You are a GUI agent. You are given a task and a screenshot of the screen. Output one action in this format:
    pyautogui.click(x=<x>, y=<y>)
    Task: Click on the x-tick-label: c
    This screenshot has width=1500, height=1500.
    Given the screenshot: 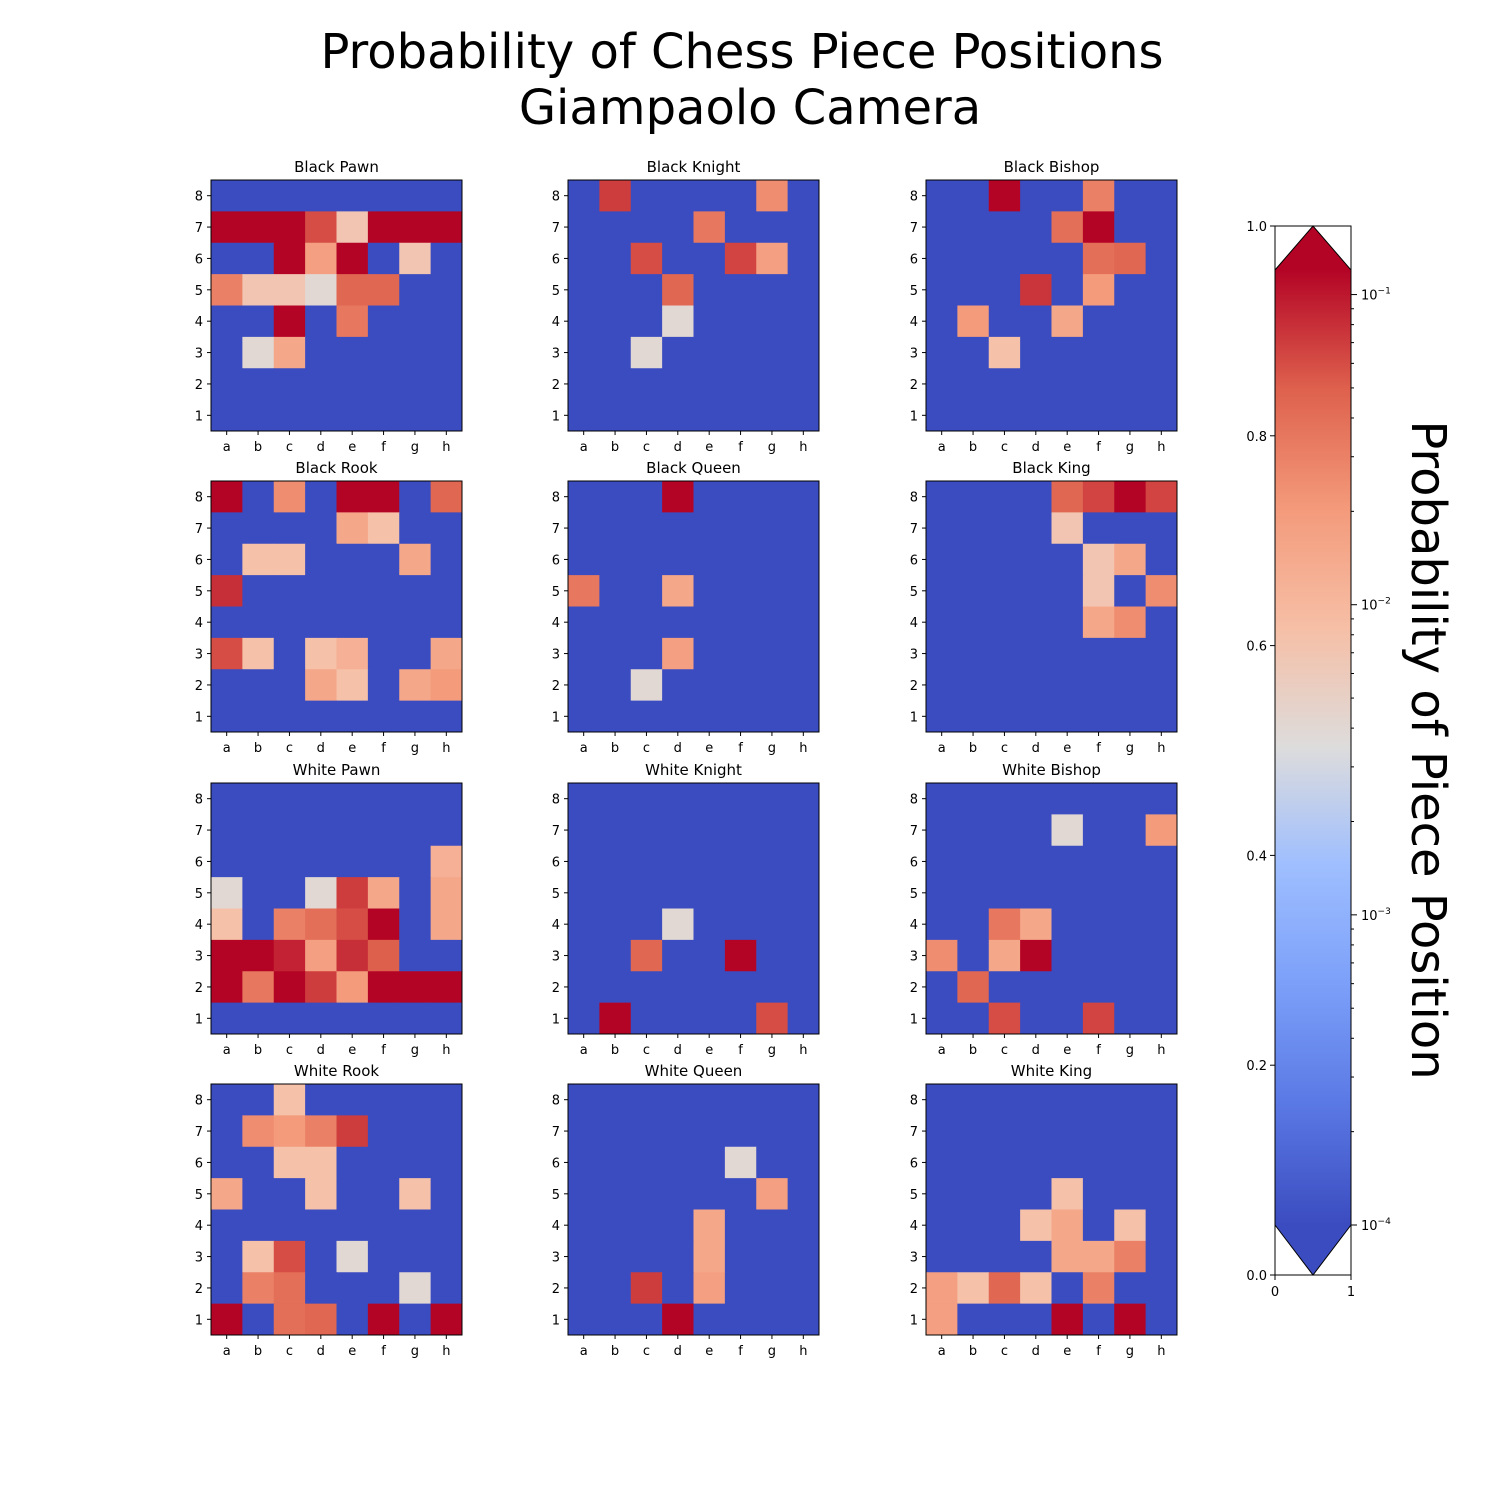 What is the action you would take?
    pyautogui.click(x=1004, y=447)
    